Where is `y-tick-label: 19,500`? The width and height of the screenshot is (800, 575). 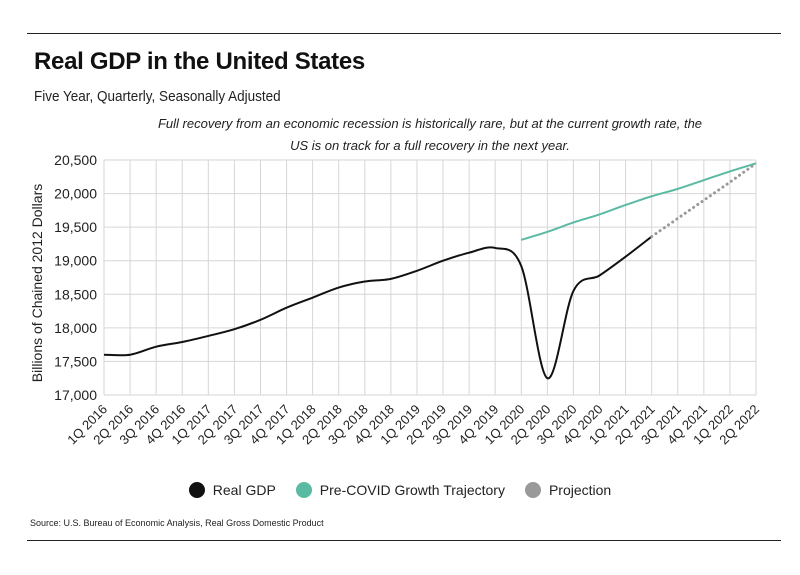
y-tick-label: 19,500 is located at coordinates (75, 227).